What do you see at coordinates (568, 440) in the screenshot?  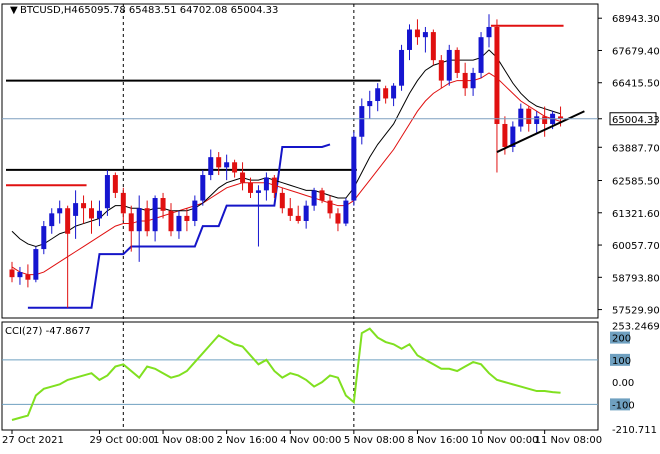 I see `time-tick-label: 11 Nov 08:00` at bounding box center [568, 440].